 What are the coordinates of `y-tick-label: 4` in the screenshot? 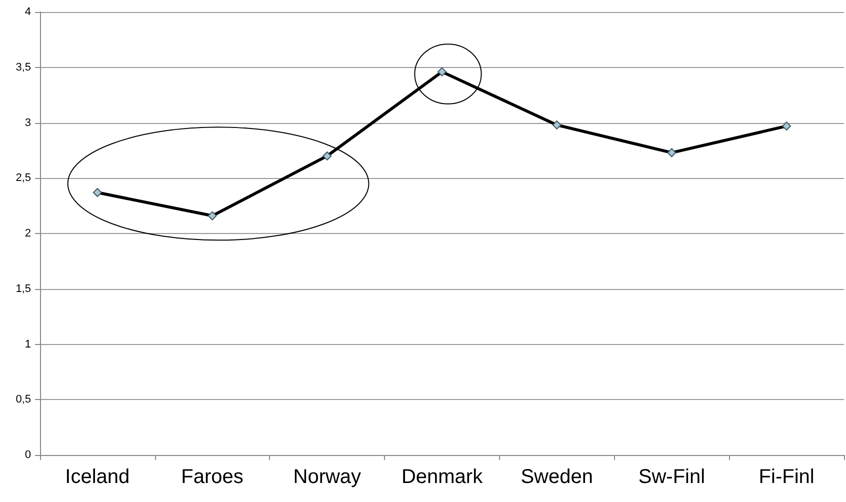 It's located at (27, 12).